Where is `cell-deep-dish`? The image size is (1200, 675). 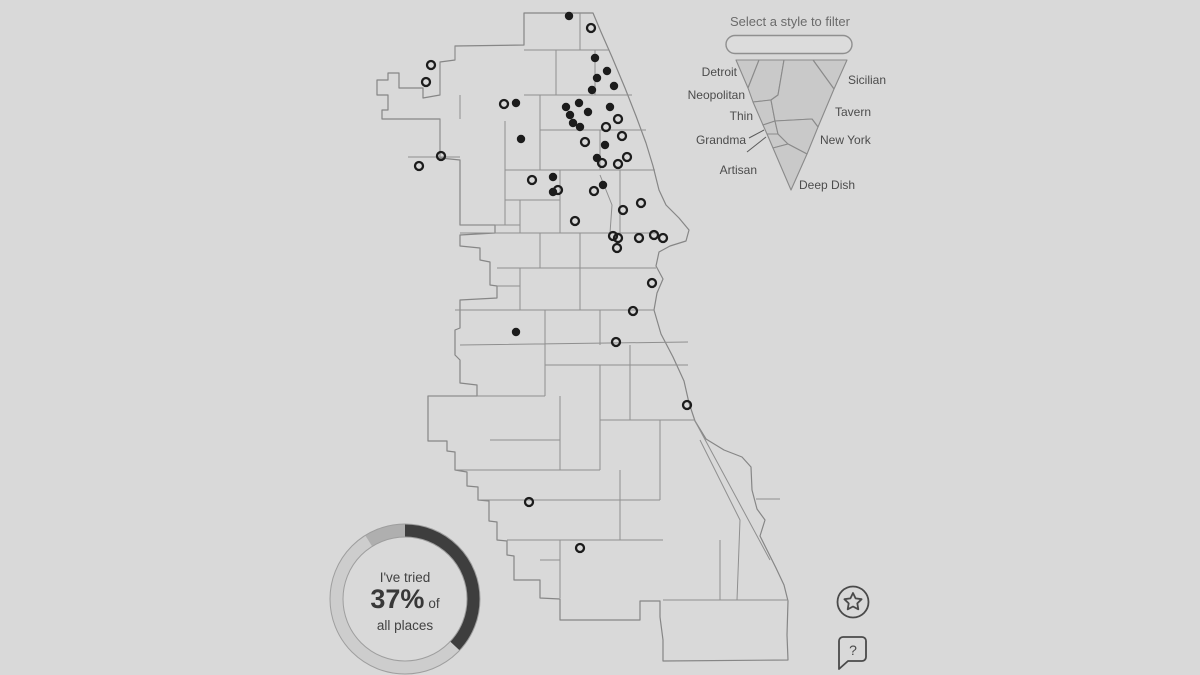
cell-deep-dish is located at coordinates (790, 167).